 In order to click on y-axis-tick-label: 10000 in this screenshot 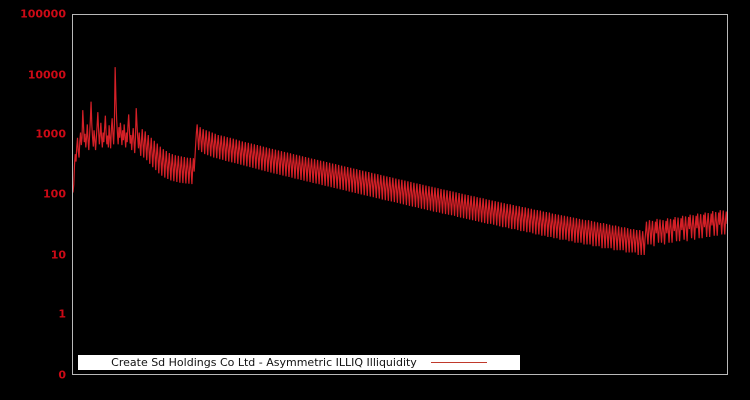, I will do `click(46, 75)`.